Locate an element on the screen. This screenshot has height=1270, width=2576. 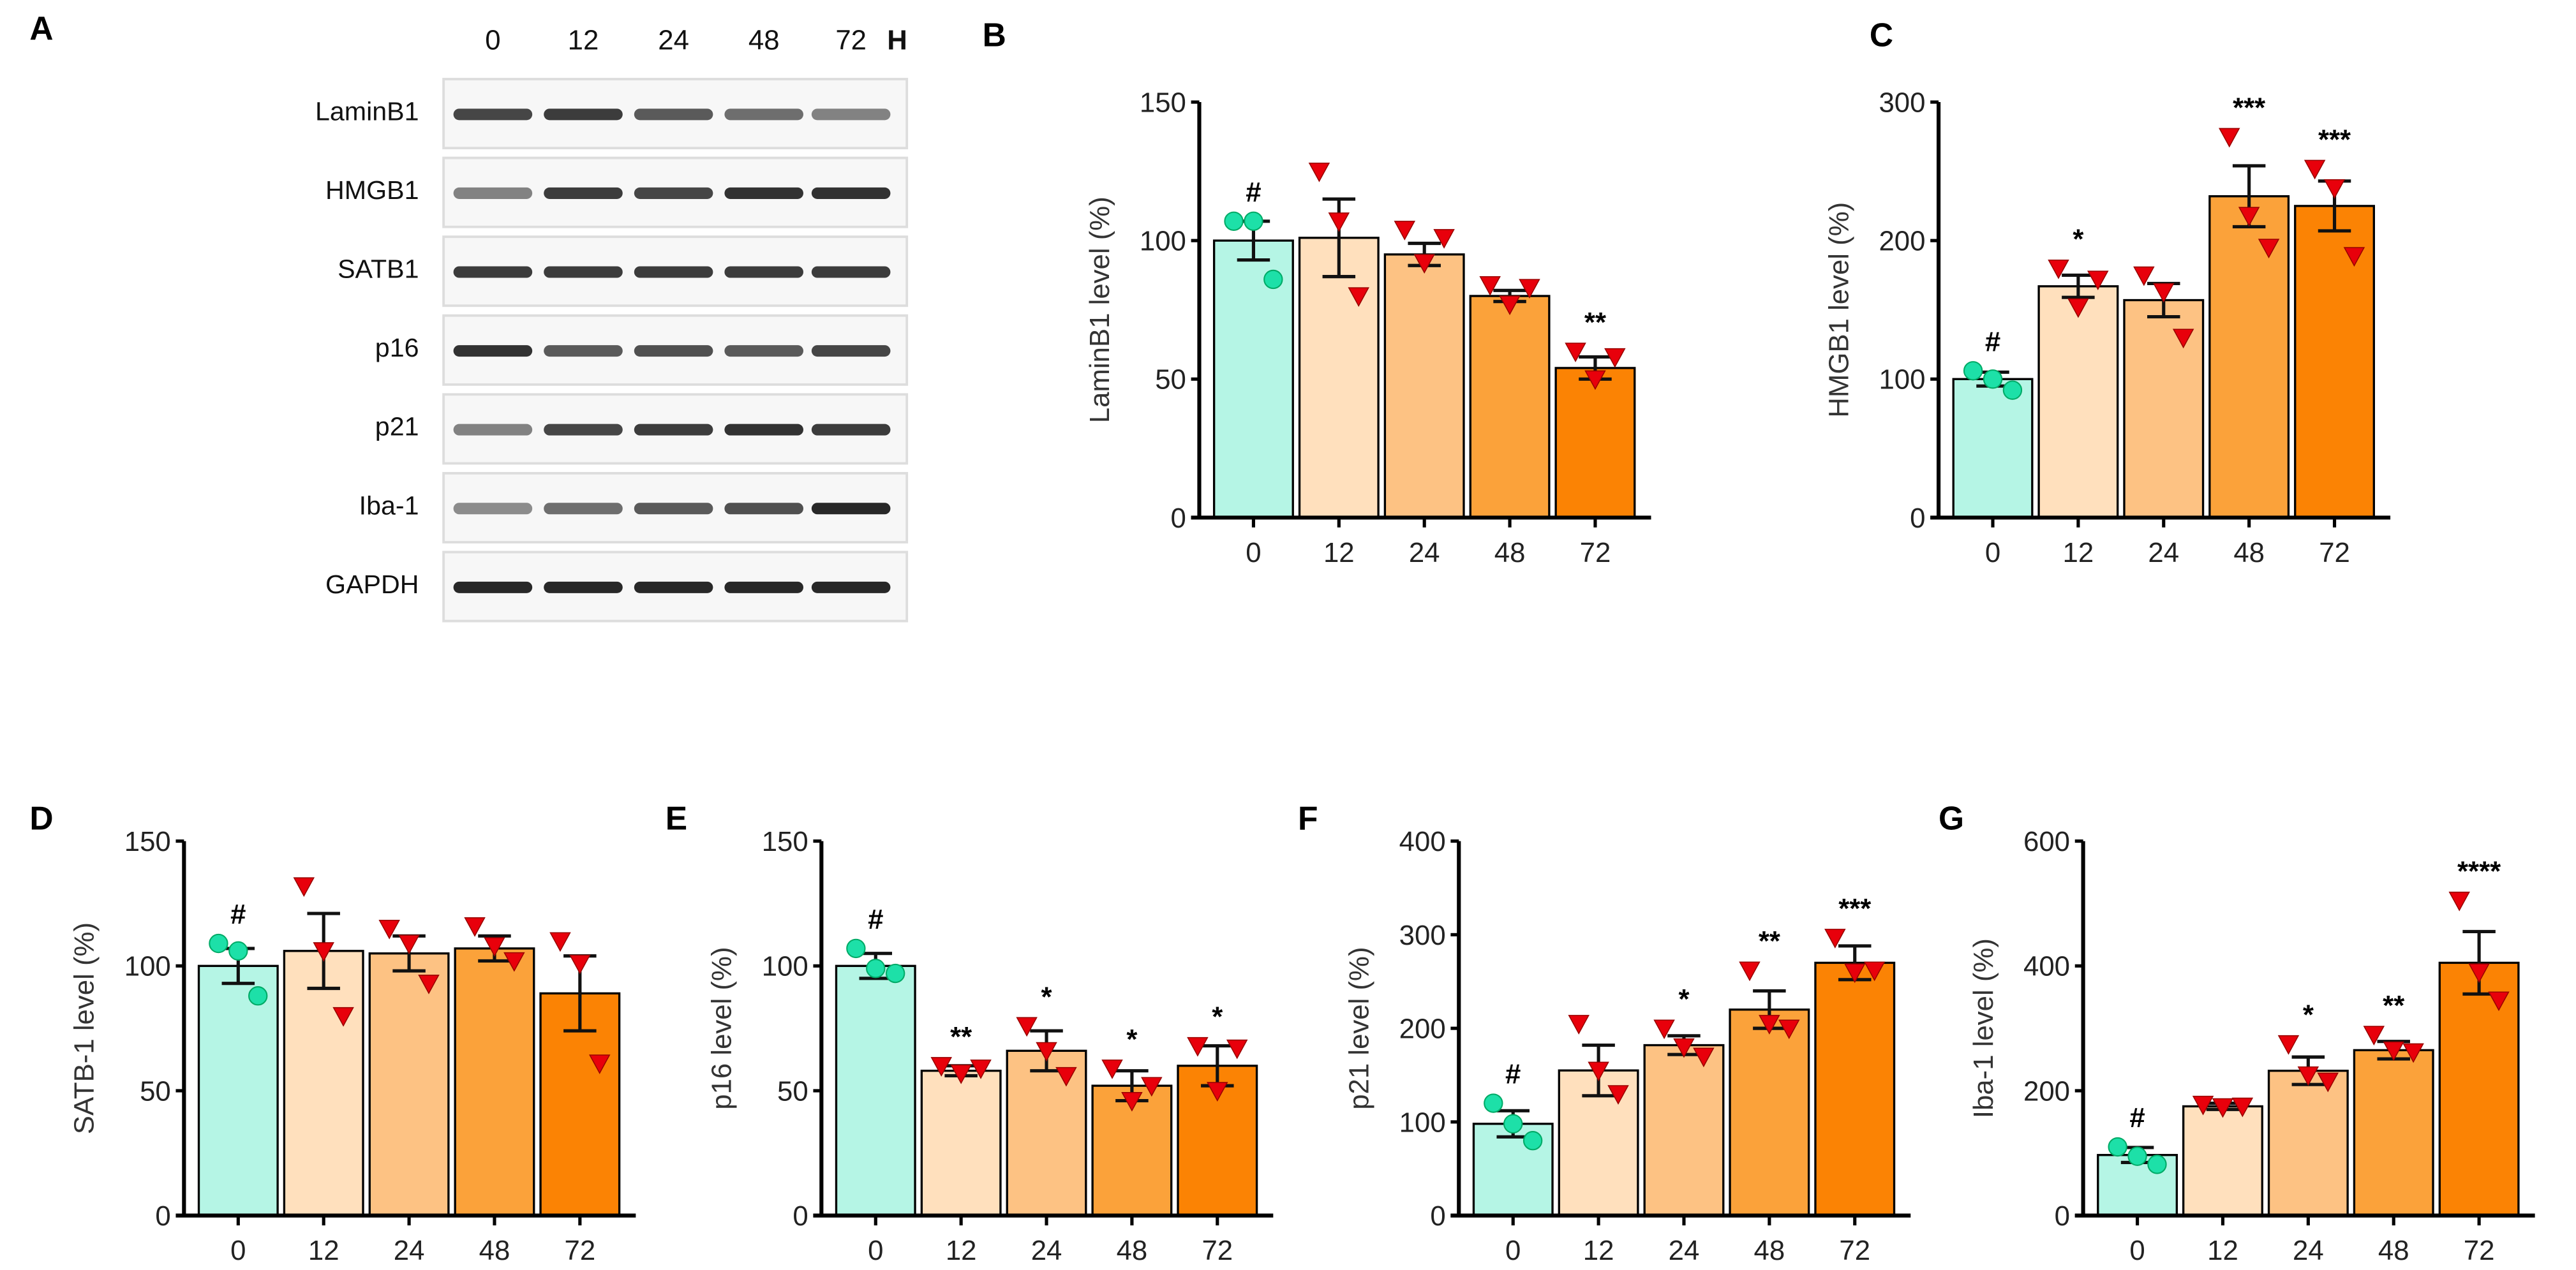
y-tick-label: 600 is located at coordinates (2046, 841).